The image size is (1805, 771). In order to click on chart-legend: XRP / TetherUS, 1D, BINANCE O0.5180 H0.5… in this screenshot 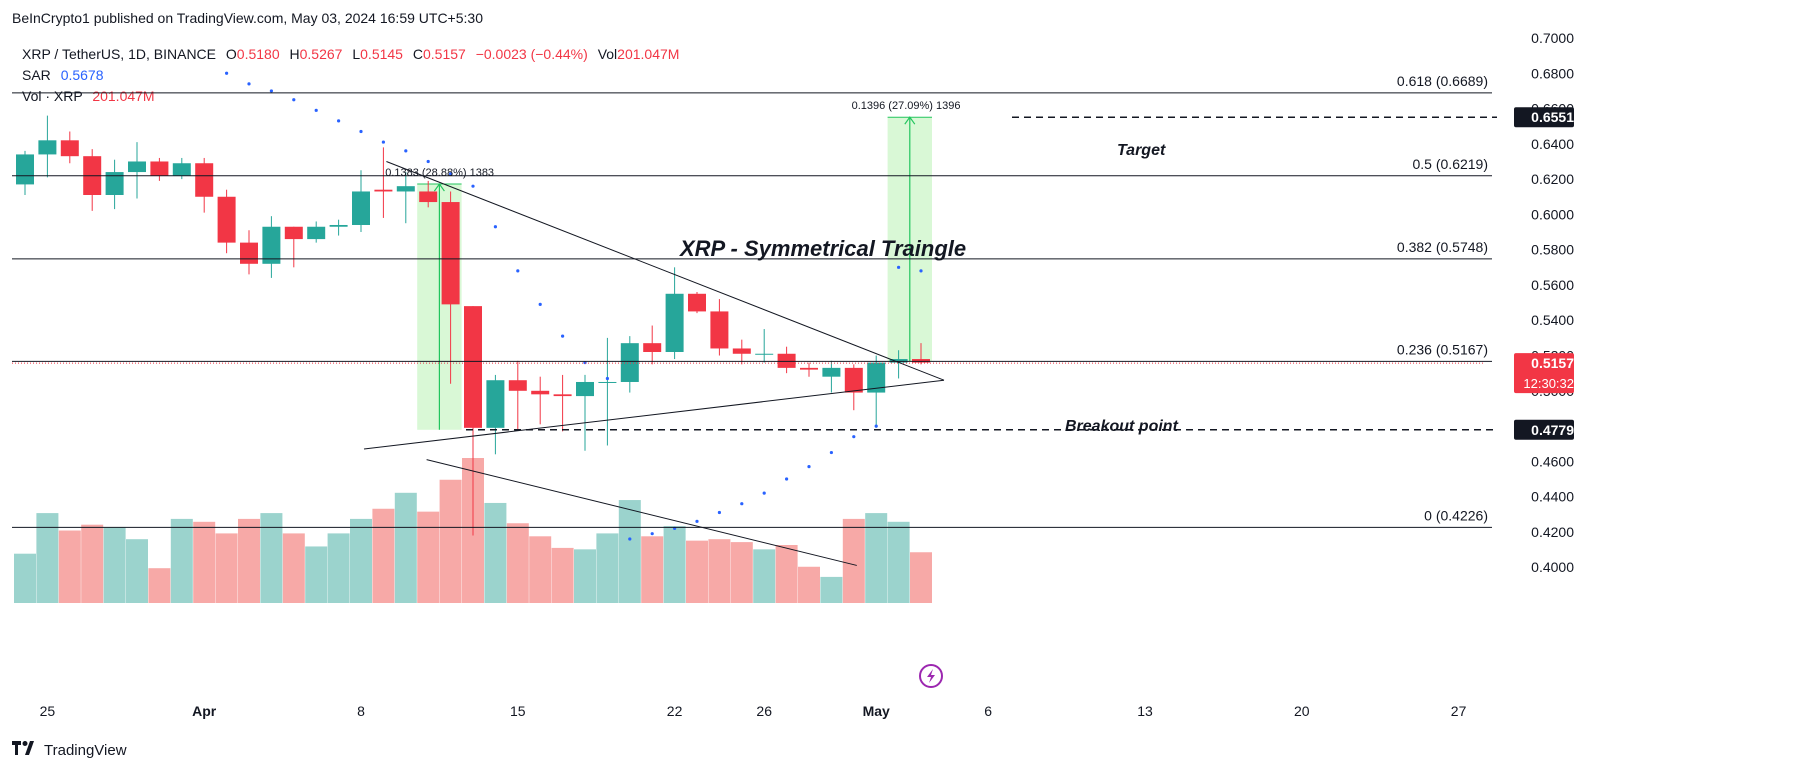, I will do `click(350, 75)`.